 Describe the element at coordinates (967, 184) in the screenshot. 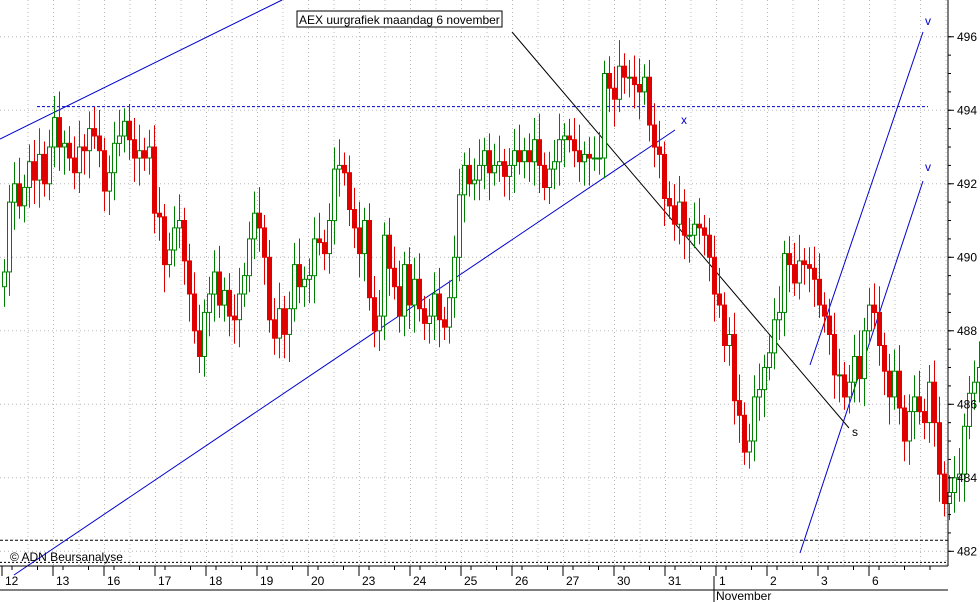

I see `y-tick-label: 492` at that location.